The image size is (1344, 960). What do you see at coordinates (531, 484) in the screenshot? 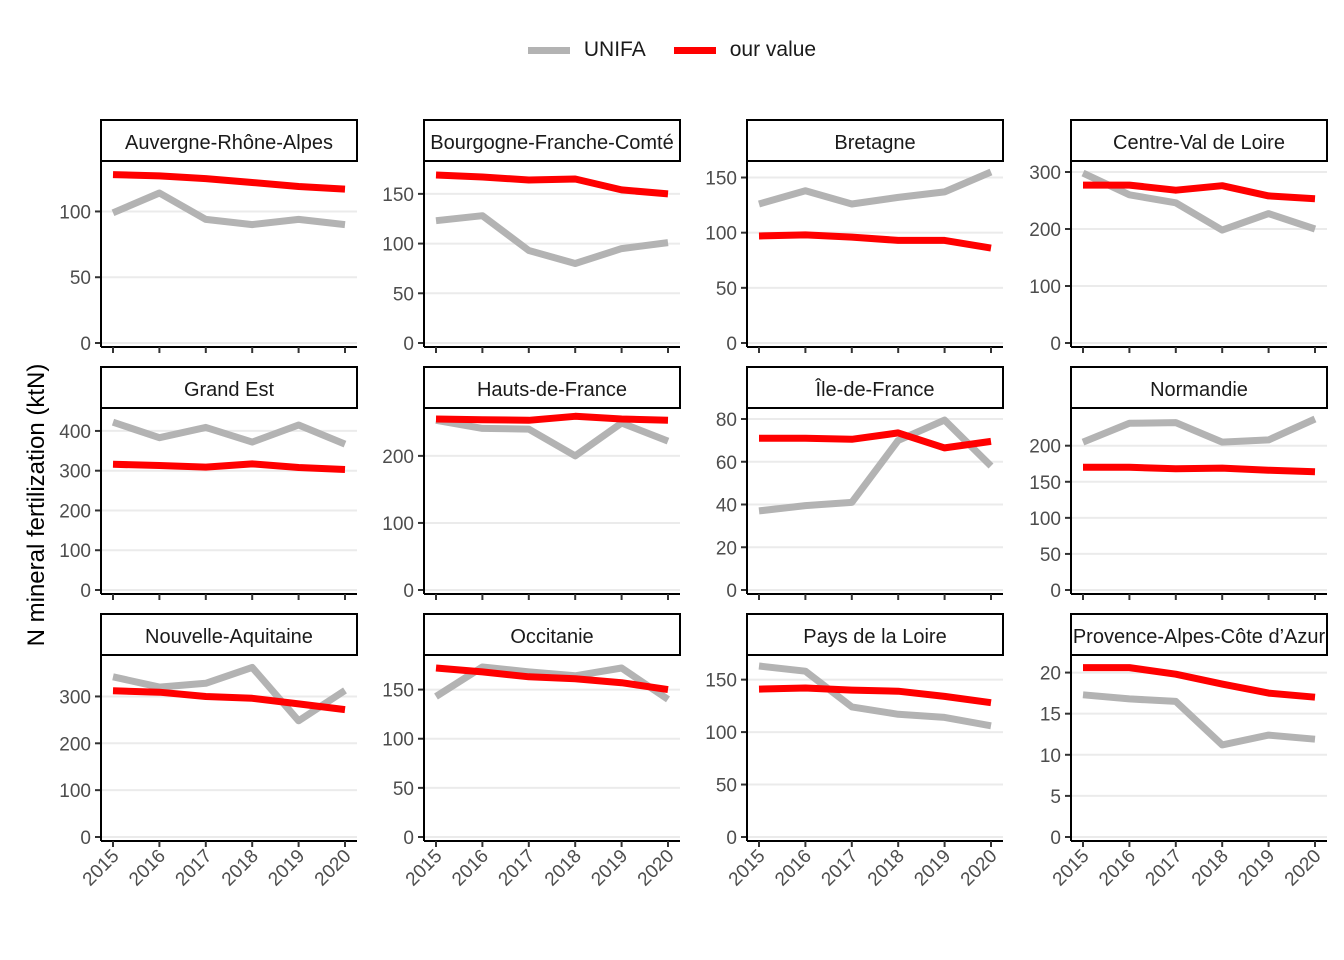
I see `panel-hauts-de-france: Hauts-de-France 0 100 200` at bounding box center [531, 484].